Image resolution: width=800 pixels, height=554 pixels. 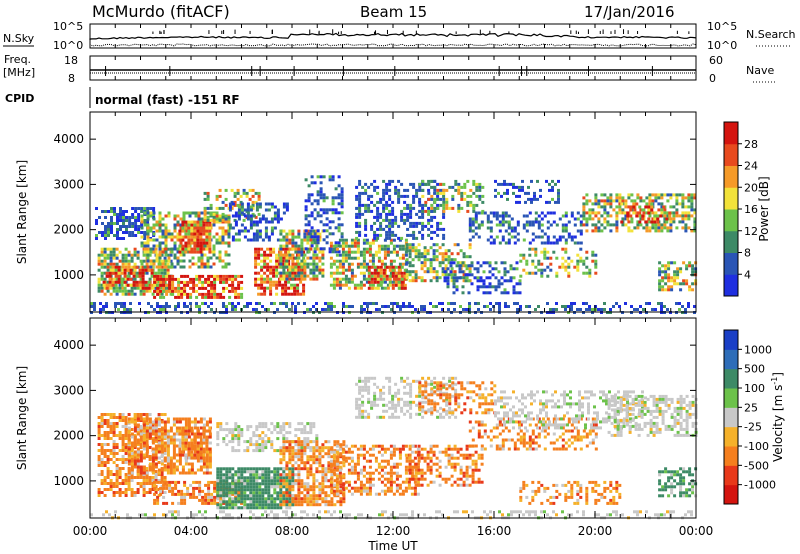 I want to click on nsearch-tick-low: 10^0, so click(x=722, y=45).